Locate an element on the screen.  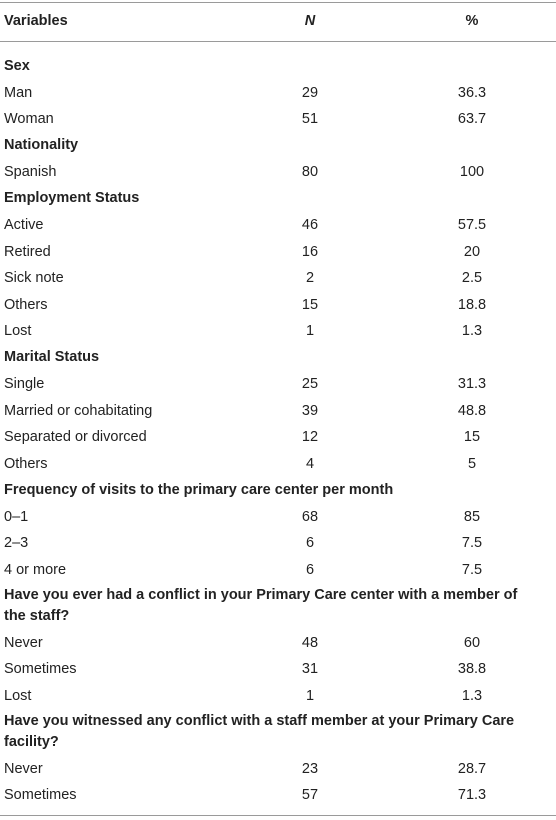
cell-percent: 63.7 is located at coordinates (472, 119).